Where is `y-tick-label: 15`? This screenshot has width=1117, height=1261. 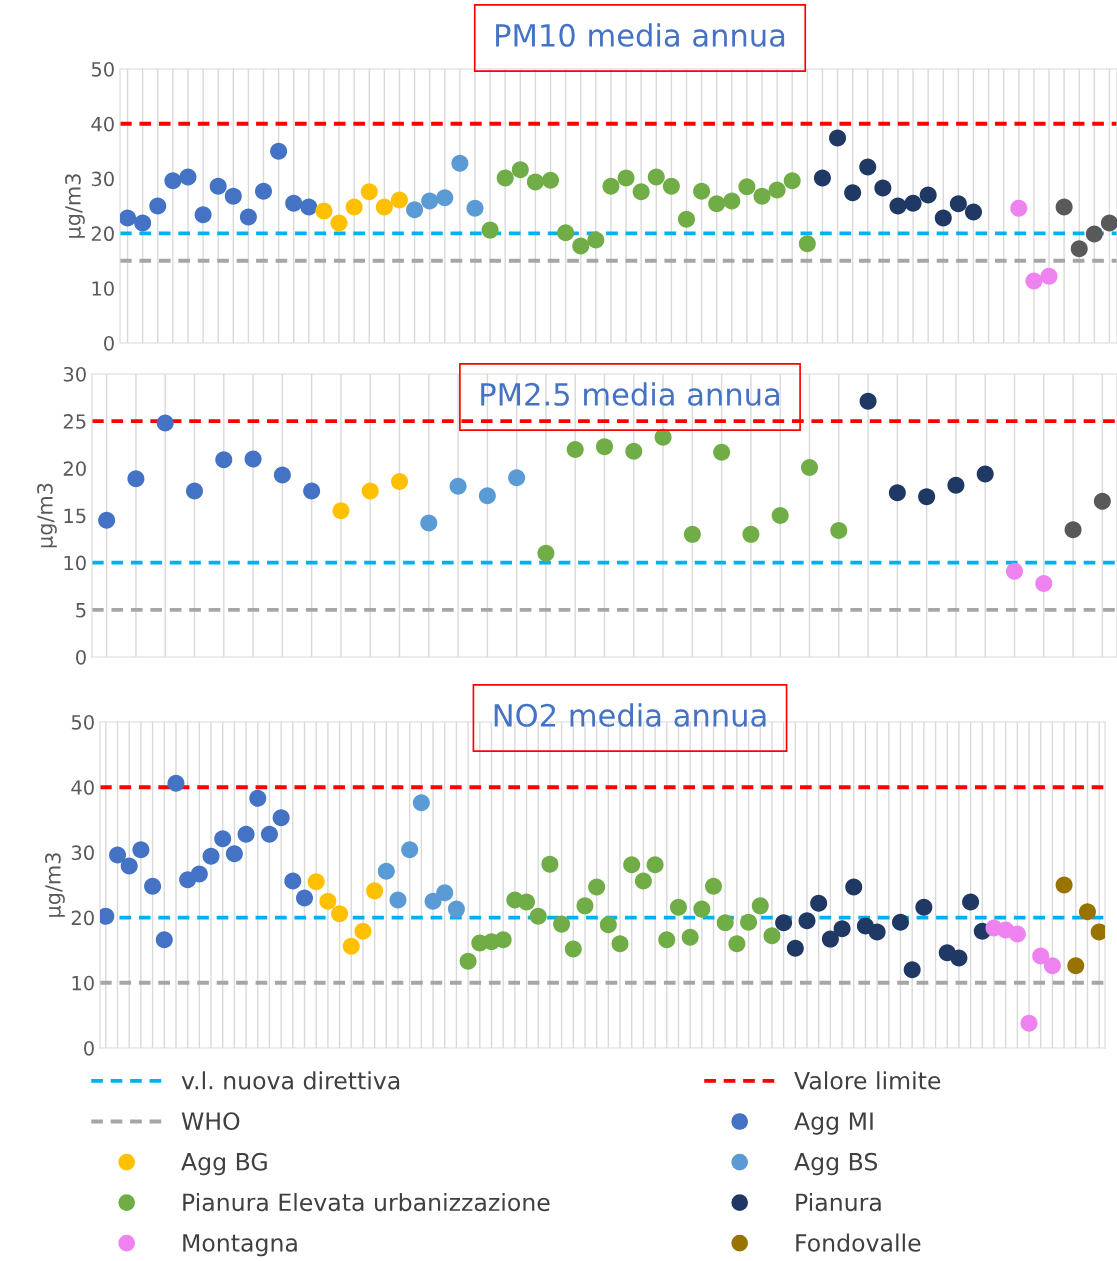 y-tick-label: 15 is located at coordinates (75, 516).